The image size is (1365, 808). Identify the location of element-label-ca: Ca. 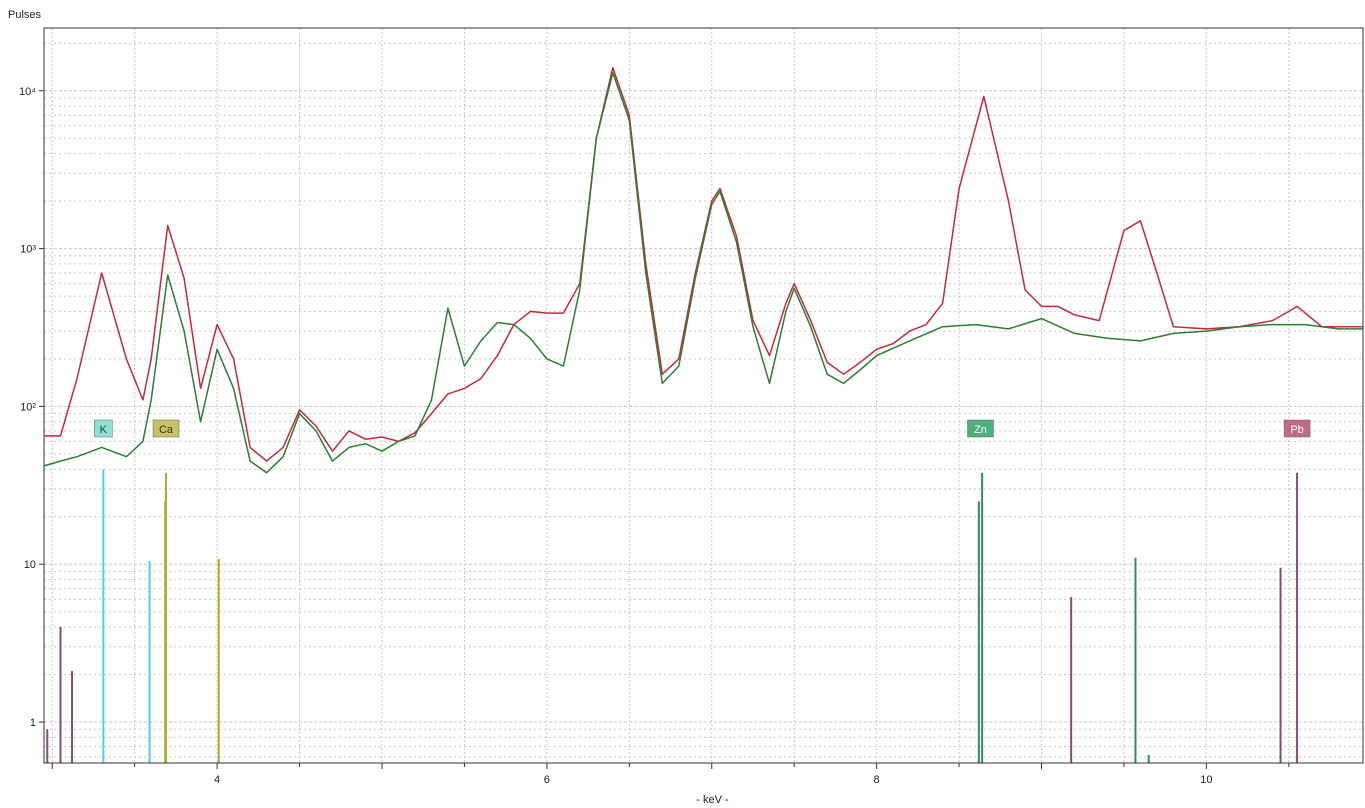
(166, 430).